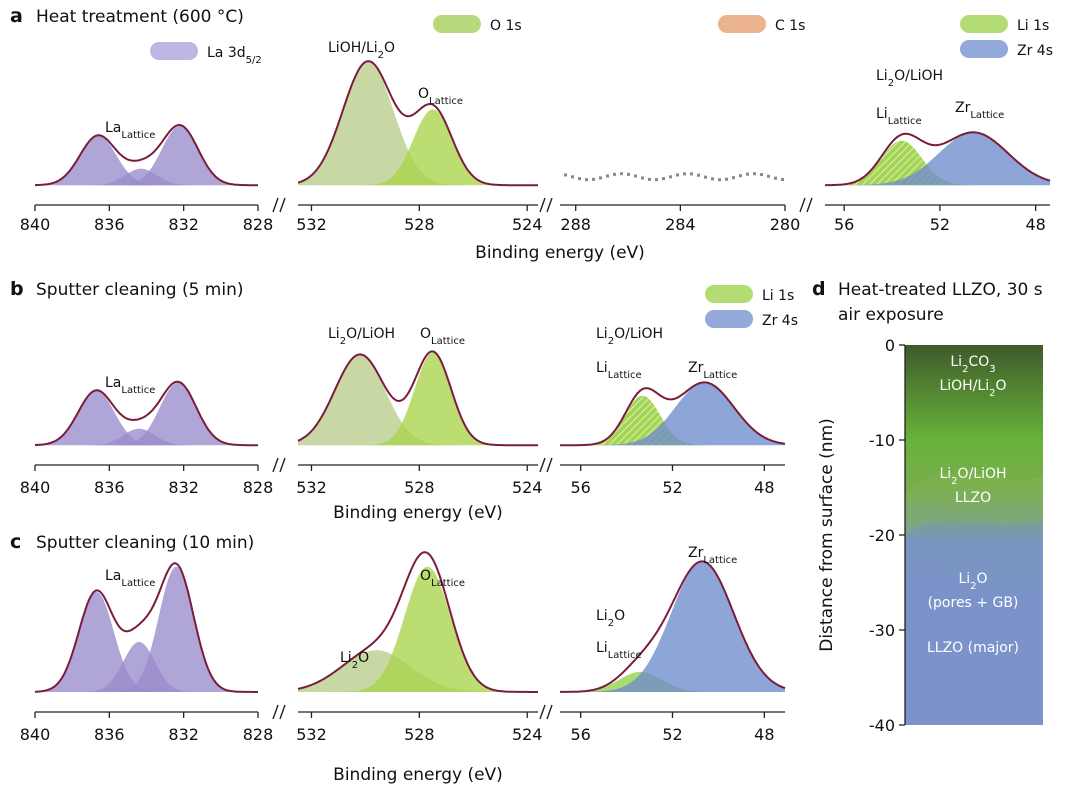  What do you see at coordinates (226, 53) in the screenshot?
I see `legend-text-part: La 3d` at bounding box center [226, 53].